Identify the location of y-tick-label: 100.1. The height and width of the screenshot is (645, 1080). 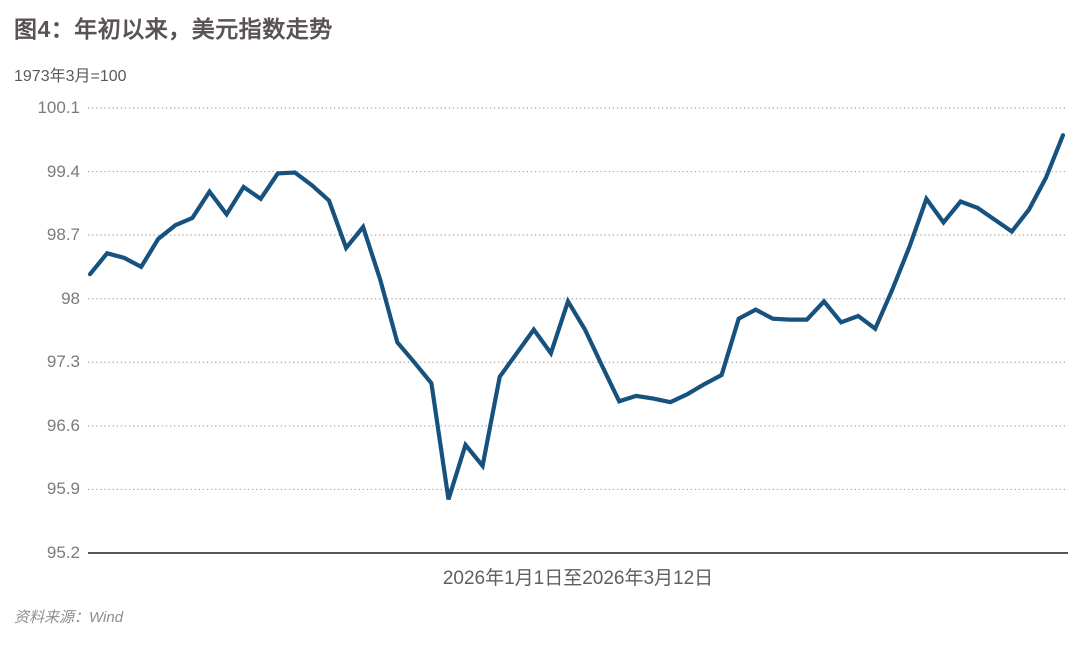
(58, 107).